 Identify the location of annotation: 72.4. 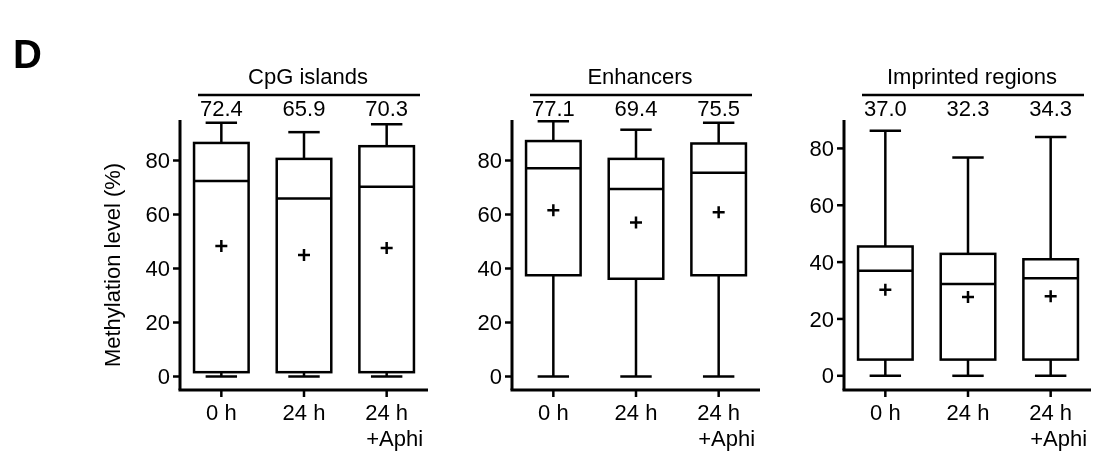
(221, 108).